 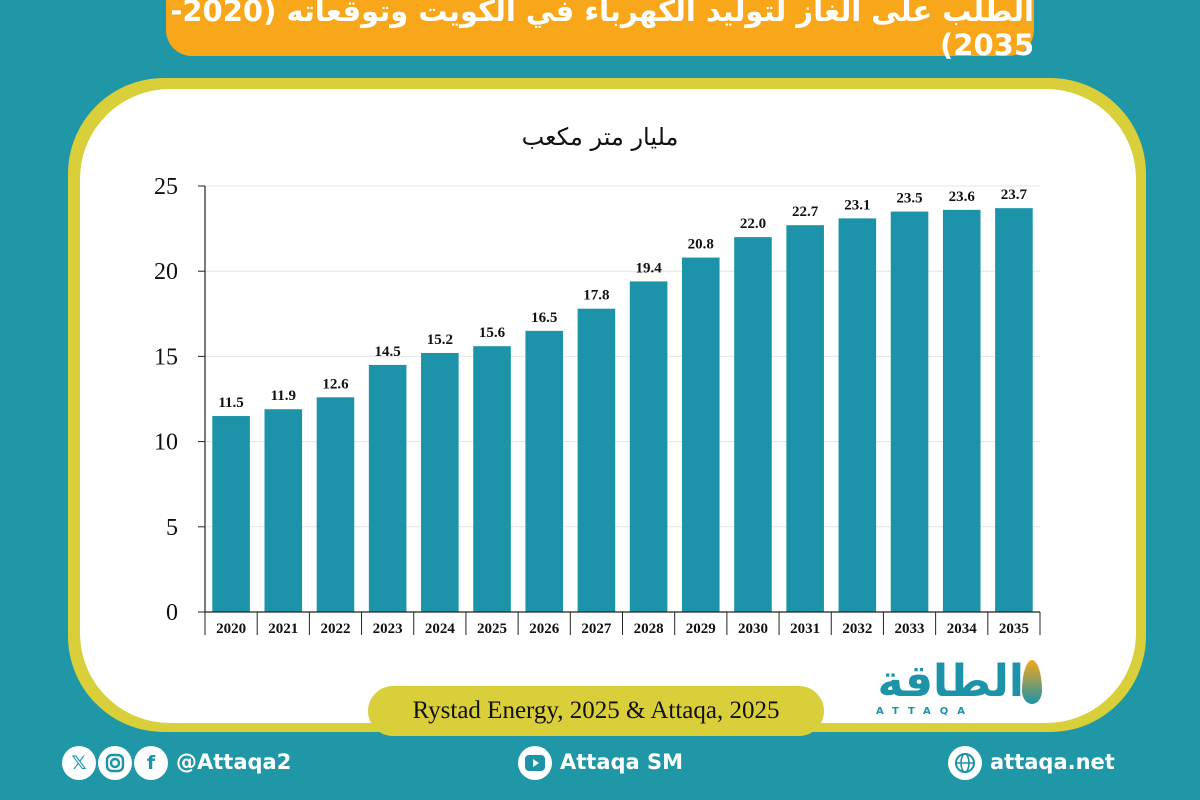 I want to click on x-icon: 𝕏, so click(x=79, y=763).